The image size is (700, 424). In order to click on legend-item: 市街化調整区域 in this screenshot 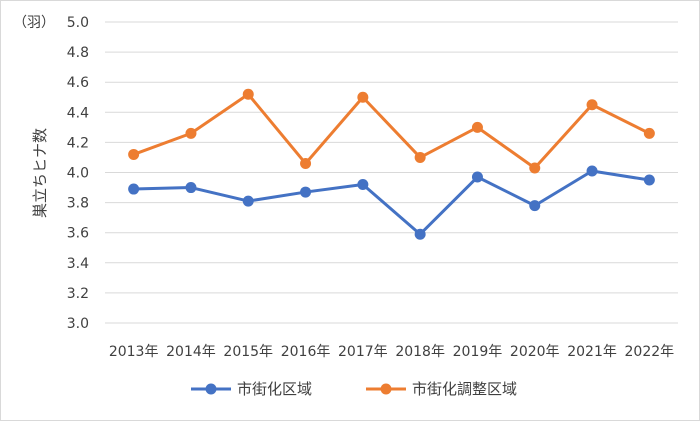, I will do `click(441, 389)`.